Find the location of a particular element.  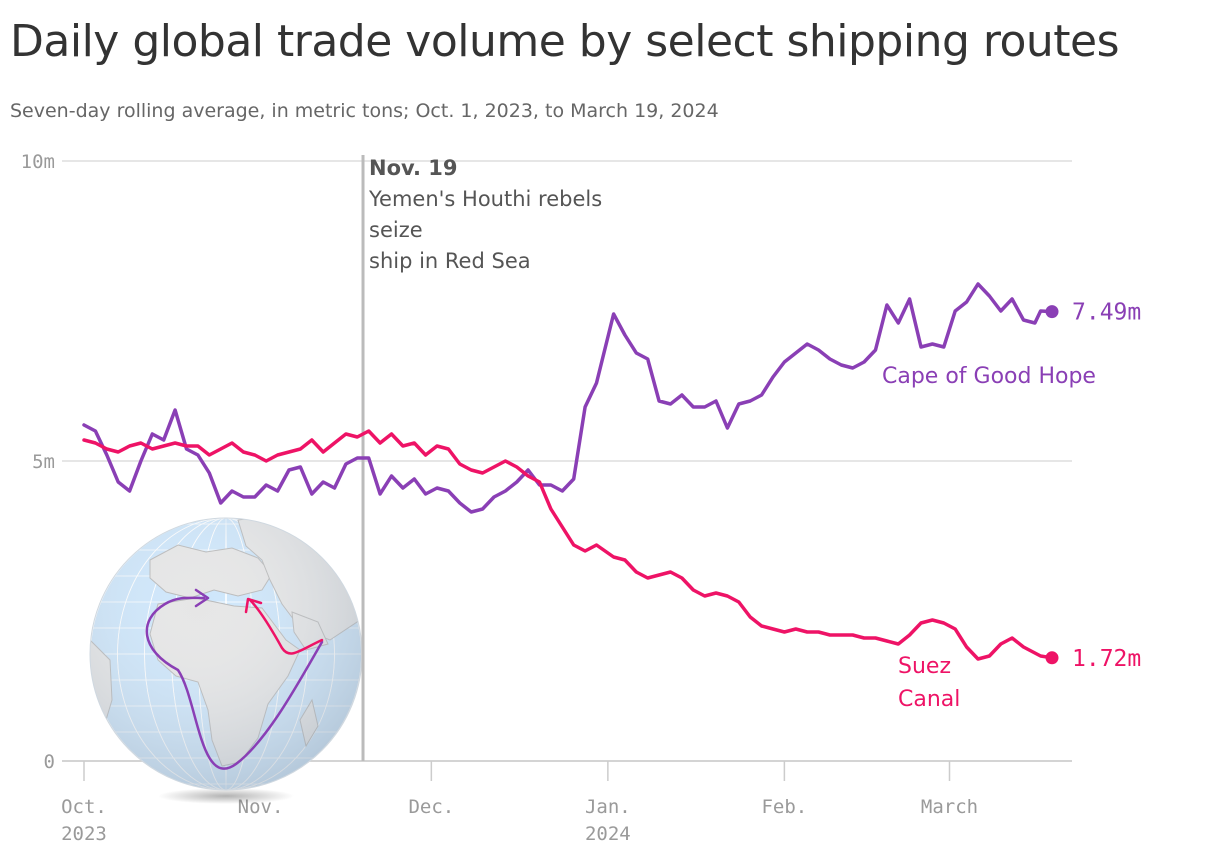

y-tick-label: 10m is located at coordinates (38, 162).